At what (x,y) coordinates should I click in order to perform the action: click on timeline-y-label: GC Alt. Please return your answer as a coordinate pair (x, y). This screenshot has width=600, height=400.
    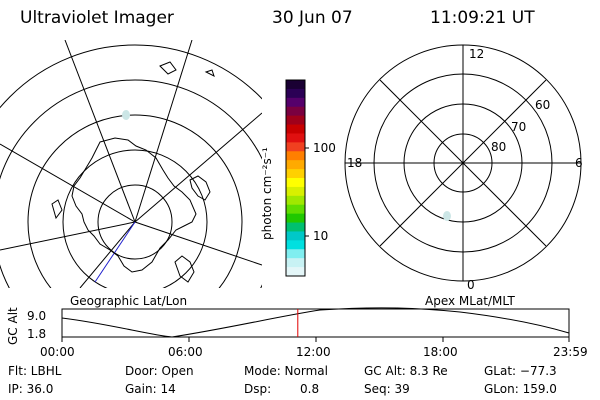
    Looking at the image, I should click on (13, 326).